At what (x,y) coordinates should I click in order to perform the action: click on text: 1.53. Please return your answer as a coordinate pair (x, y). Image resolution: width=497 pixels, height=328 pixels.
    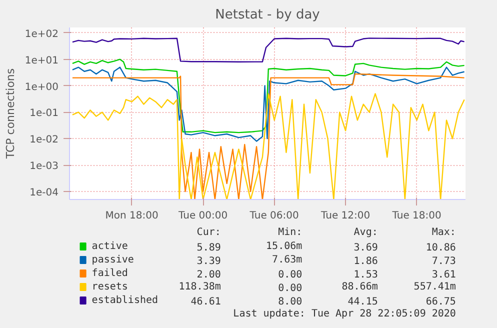
    Looking at the image, I should click on (366, 275).